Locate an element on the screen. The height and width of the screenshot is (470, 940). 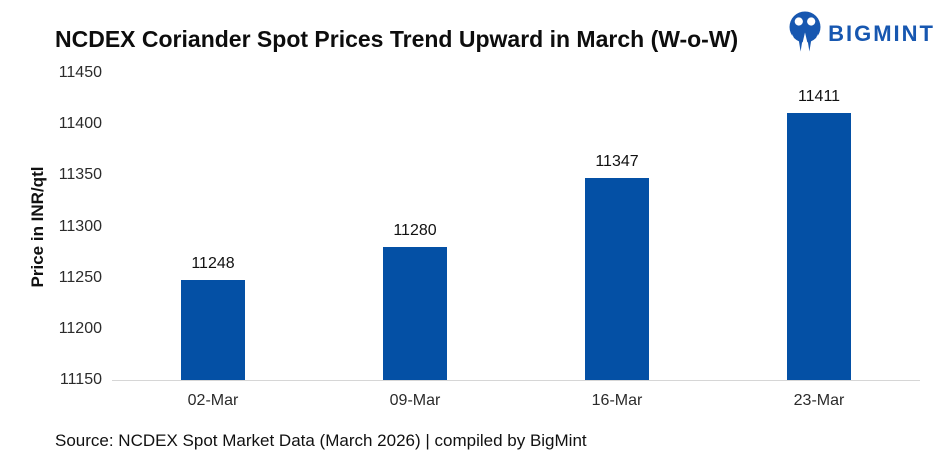
bar-value-label: 11347 is located at coordinates (617, 162).